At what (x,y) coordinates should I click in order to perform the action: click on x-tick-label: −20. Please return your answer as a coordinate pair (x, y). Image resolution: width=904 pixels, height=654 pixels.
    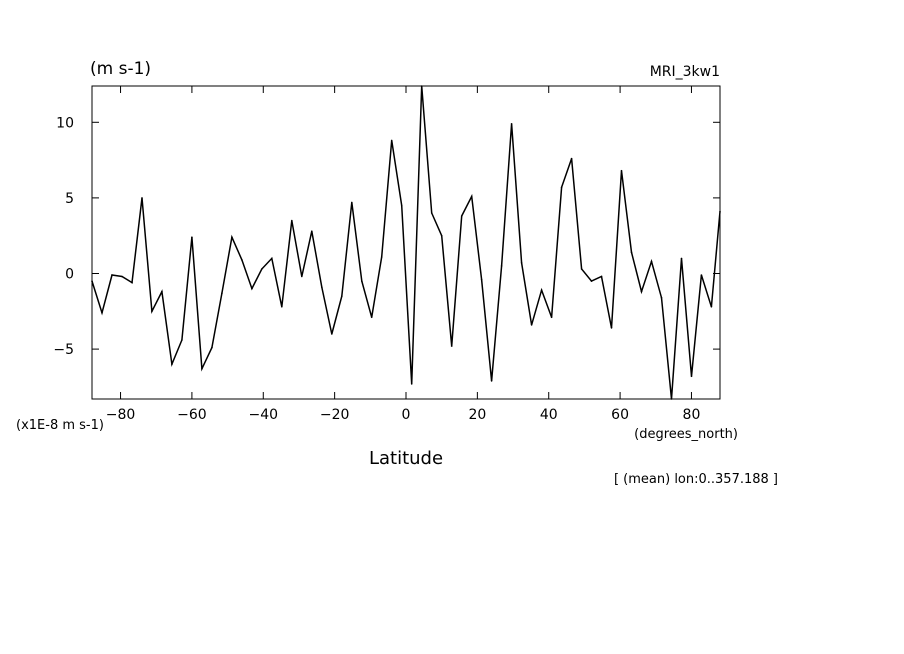
    Looking at the image, I should click on (335, 415).